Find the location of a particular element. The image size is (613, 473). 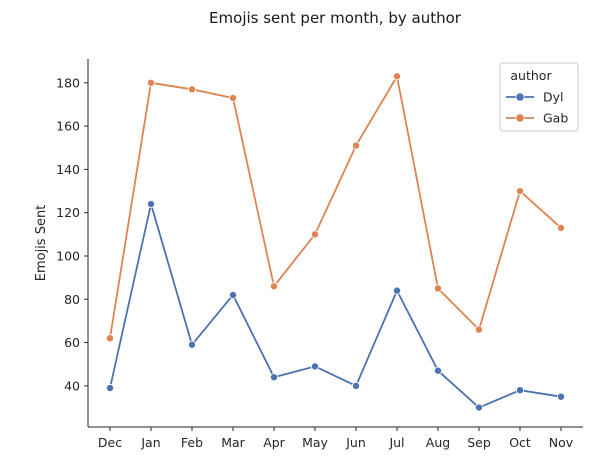

chart-title: Emojis sent per month, by author is located at coordinates (335, 18).